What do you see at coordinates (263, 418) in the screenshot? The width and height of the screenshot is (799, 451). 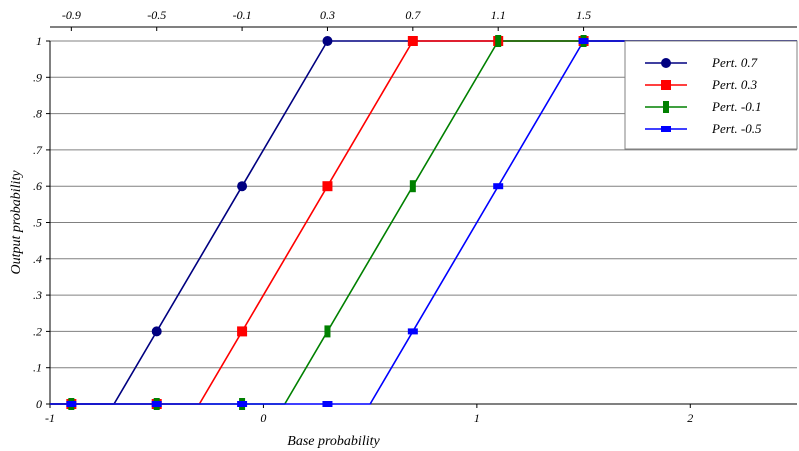 I see `x-tick-label: 0` at bounding box center [263, 418].